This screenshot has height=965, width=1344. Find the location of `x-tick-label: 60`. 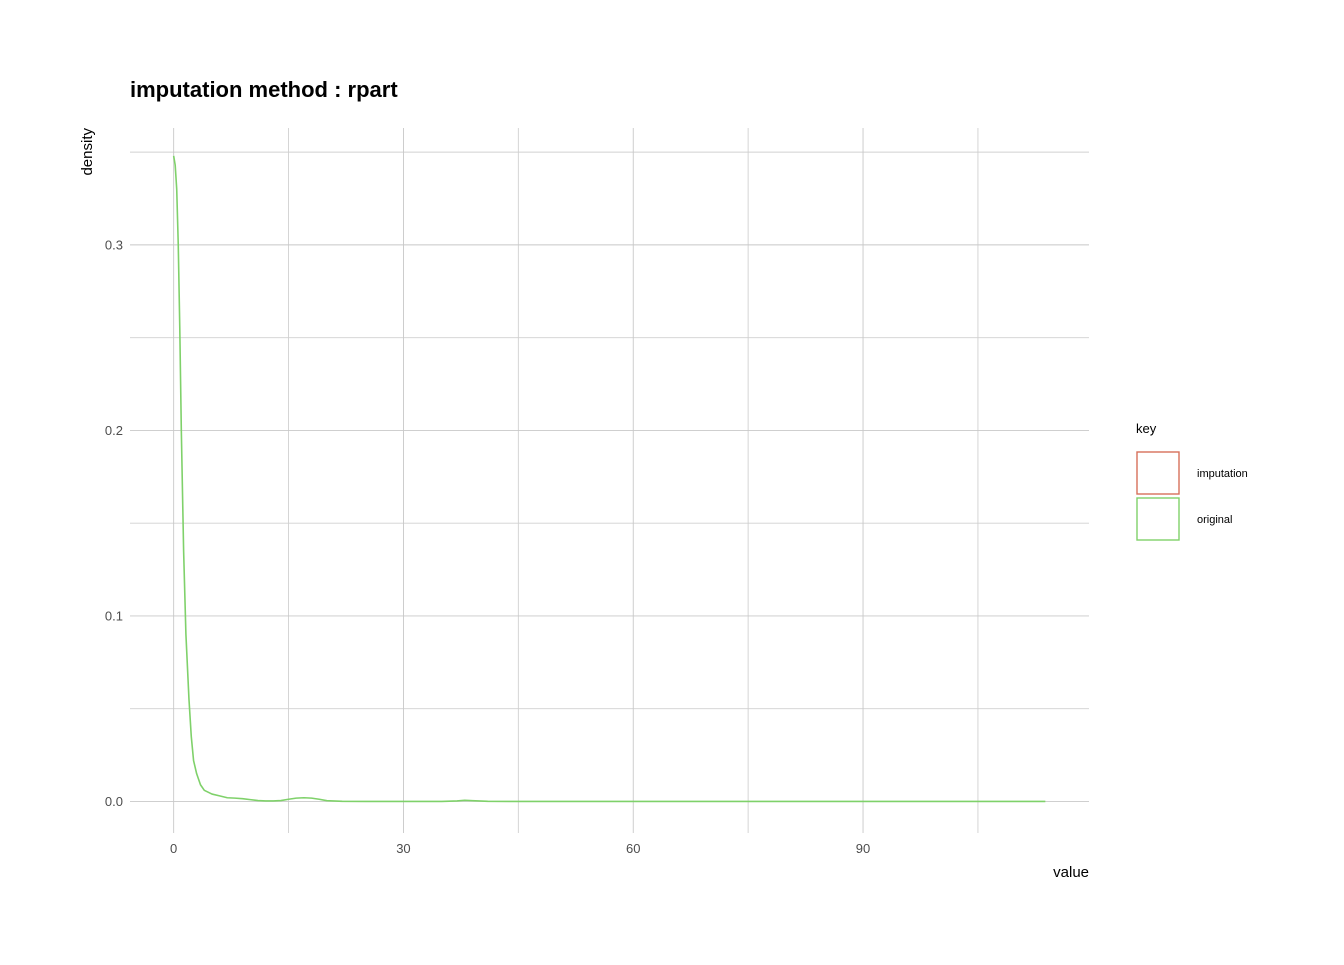

x-tick-label: 60 is located at coordinates (633, 848).